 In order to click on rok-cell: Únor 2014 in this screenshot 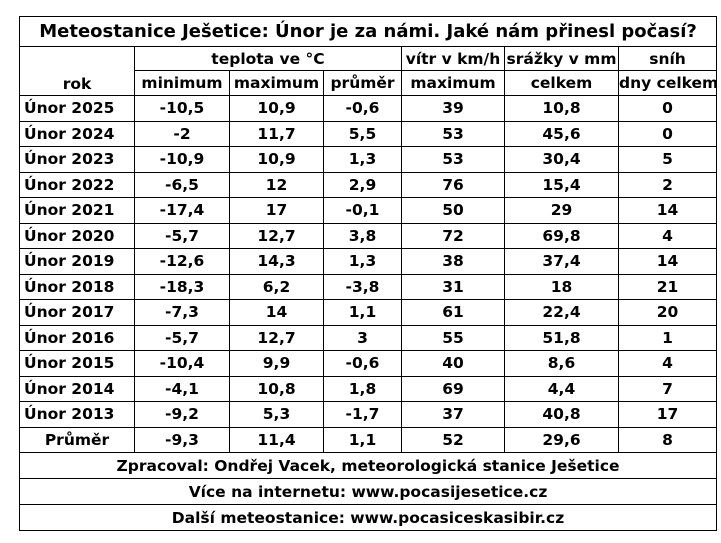, I will do `click(77, 389)`.